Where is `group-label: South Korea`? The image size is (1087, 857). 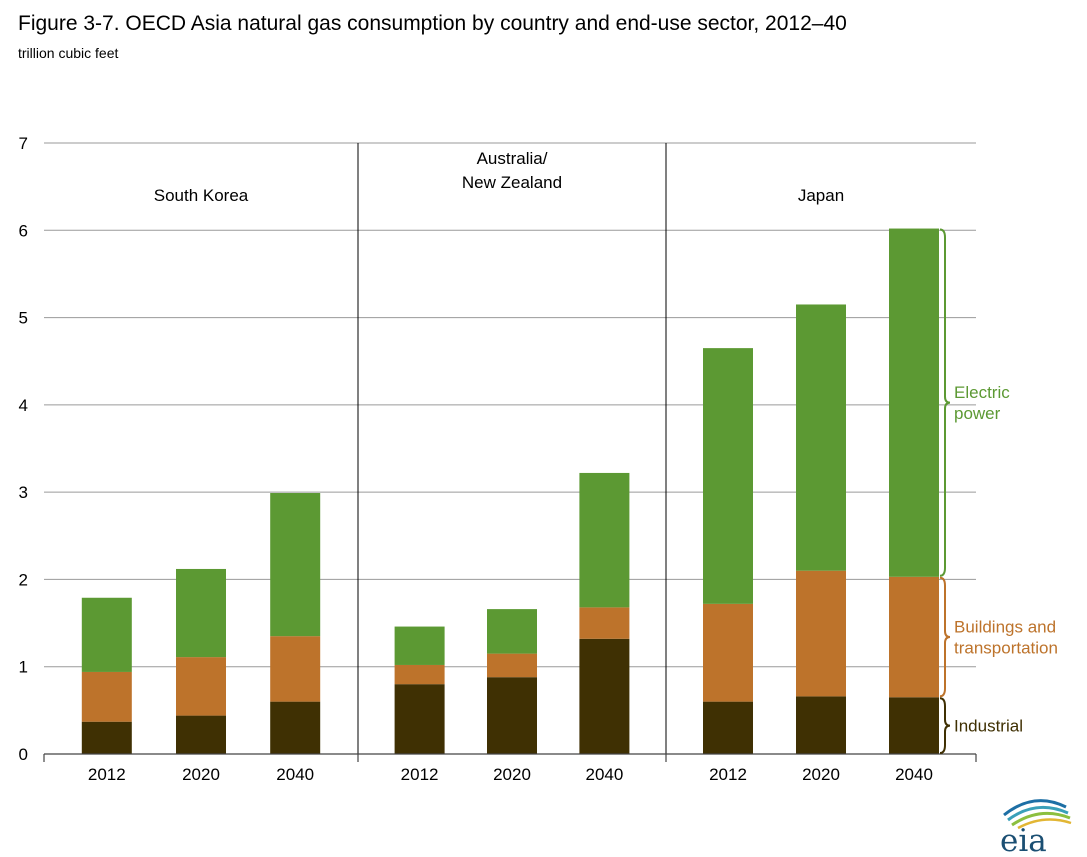
group-label: South Korea is located at coordinates (201, 195).